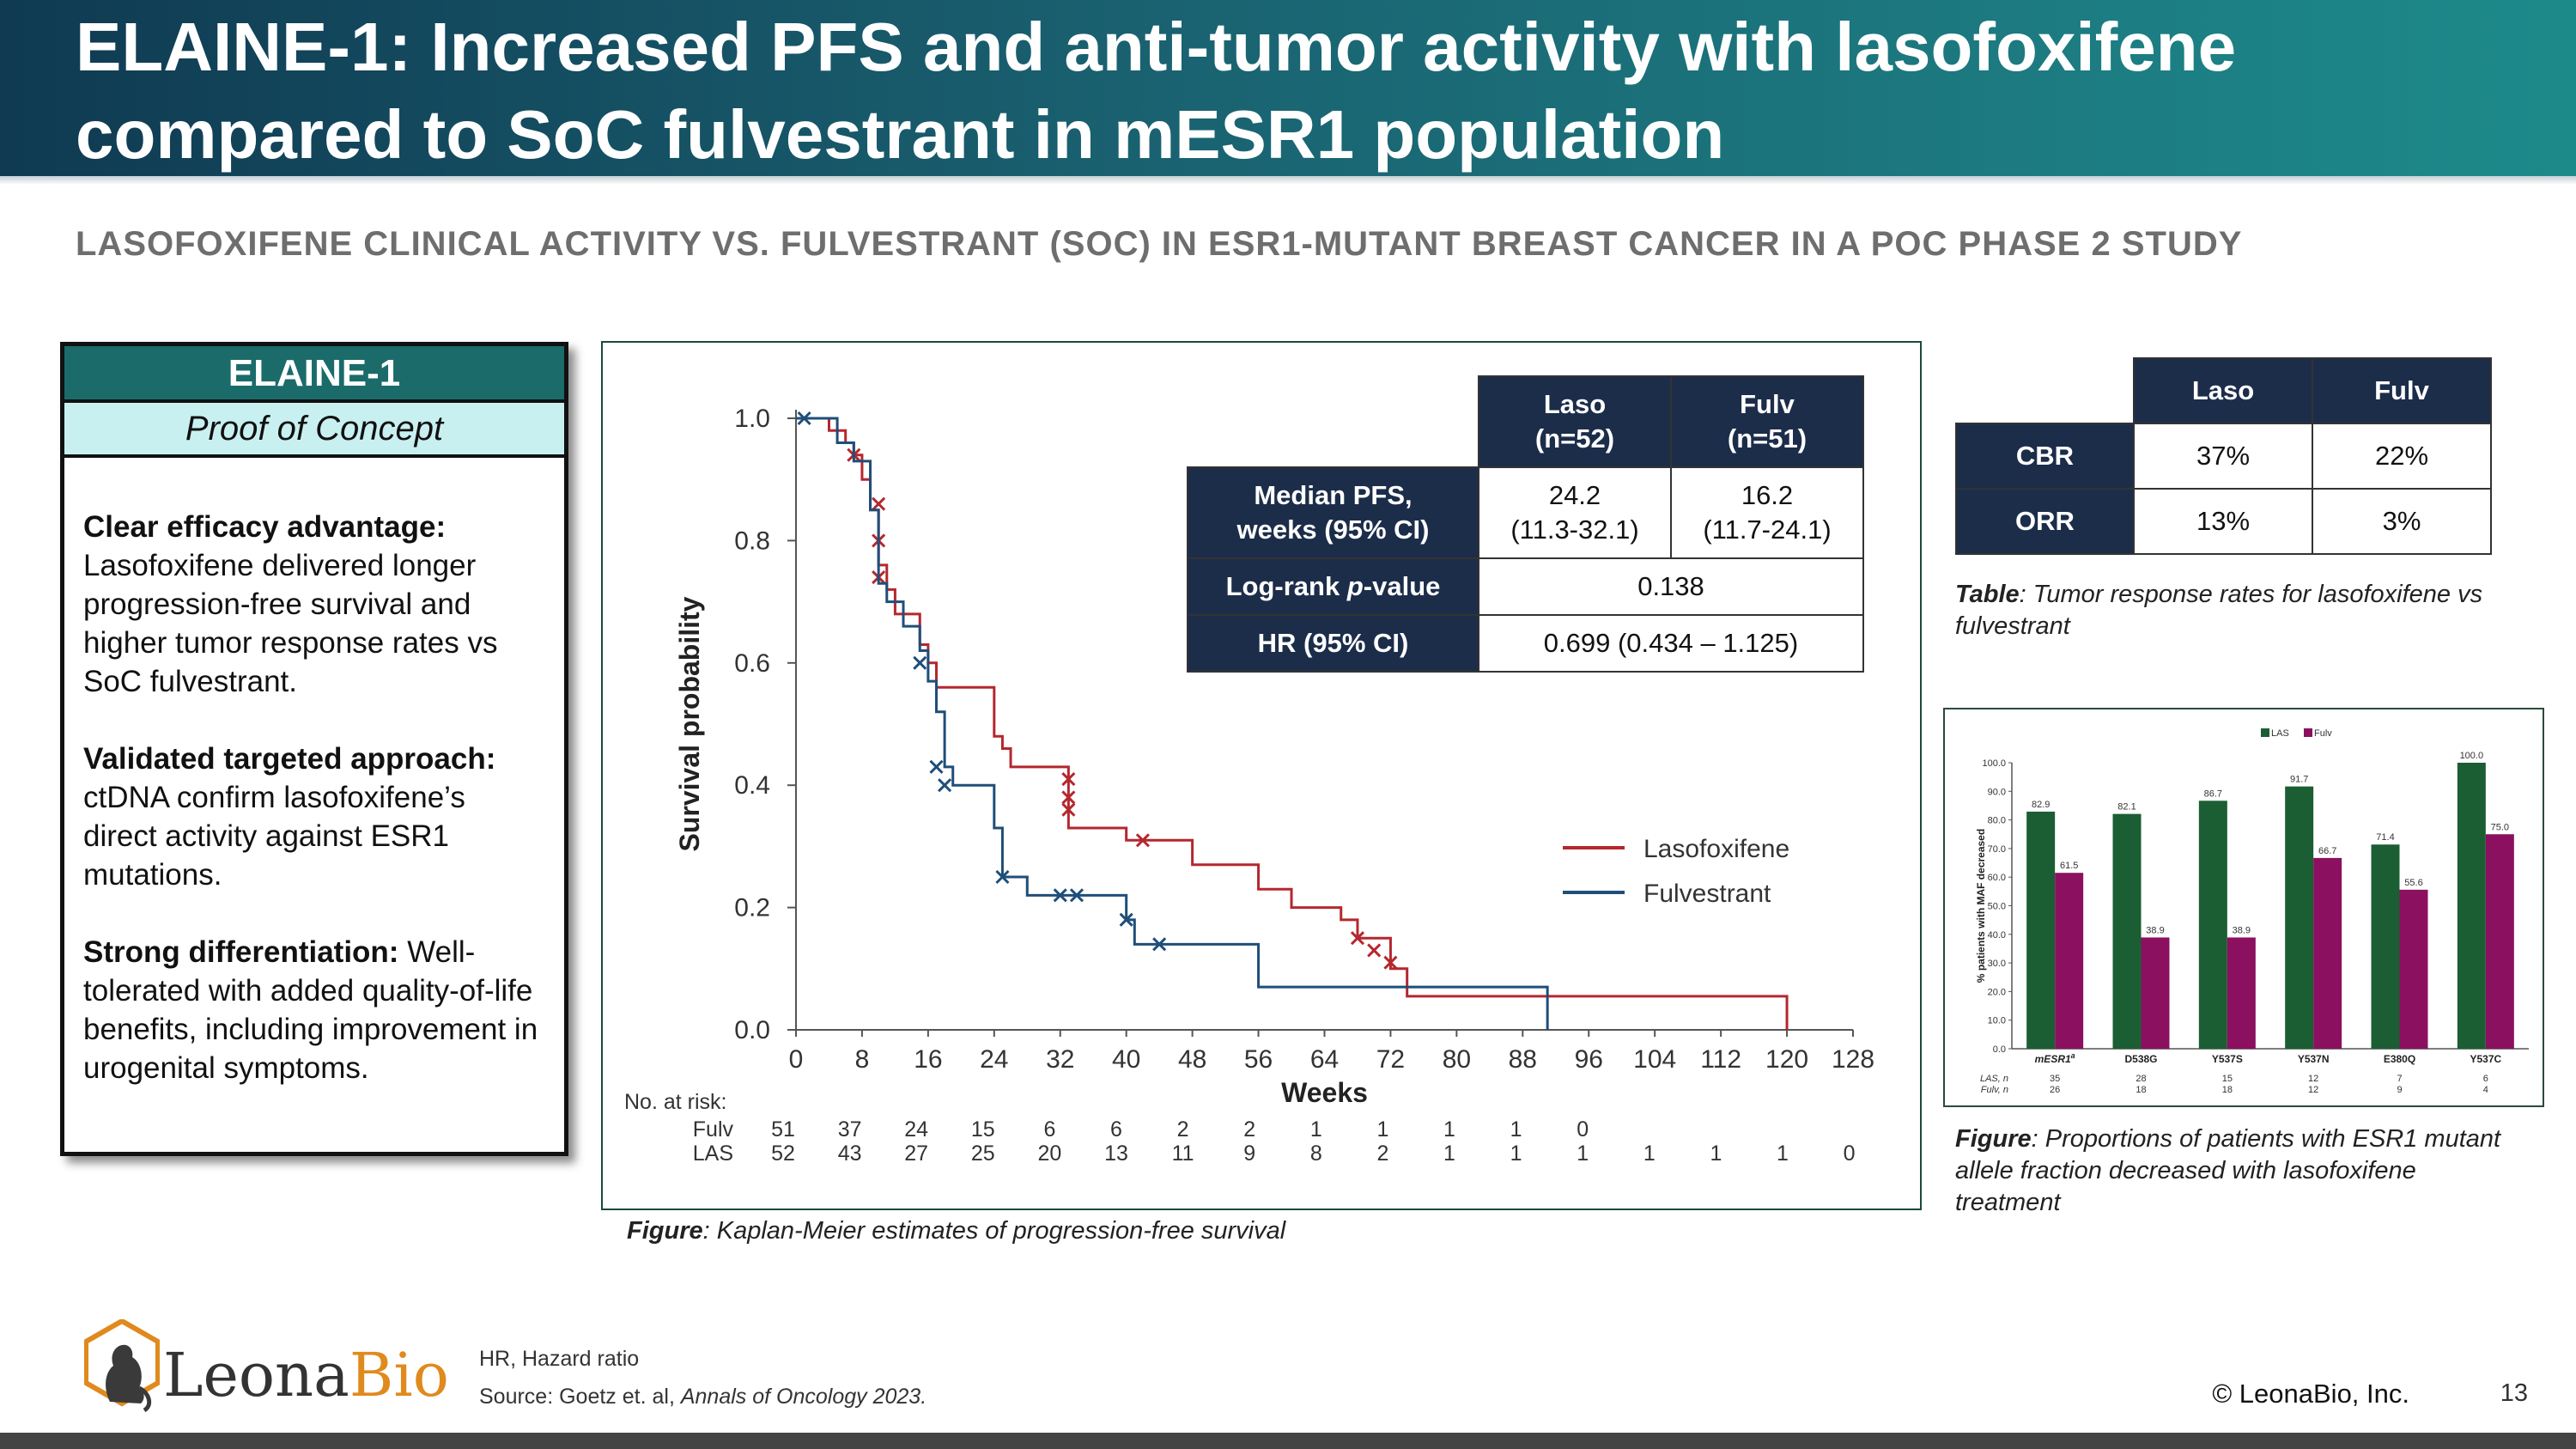  What do you see at coordinates (2041, 805) in the screenshot?
I see `bar-value-label: 82.9` at bounding box center [2041, 805].